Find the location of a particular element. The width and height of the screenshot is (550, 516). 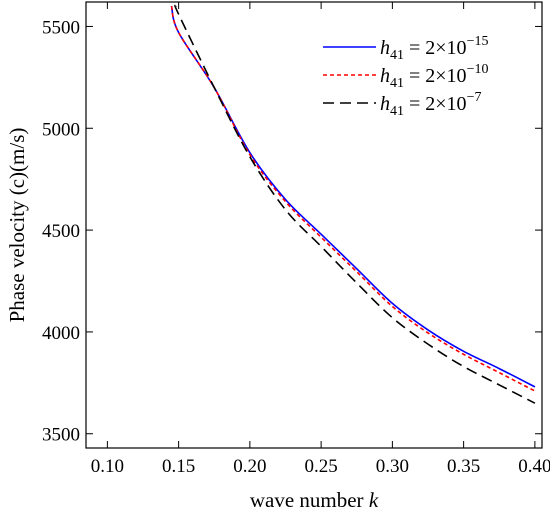

x-tick-label: 0.10 is located at coordinates (107, 466).